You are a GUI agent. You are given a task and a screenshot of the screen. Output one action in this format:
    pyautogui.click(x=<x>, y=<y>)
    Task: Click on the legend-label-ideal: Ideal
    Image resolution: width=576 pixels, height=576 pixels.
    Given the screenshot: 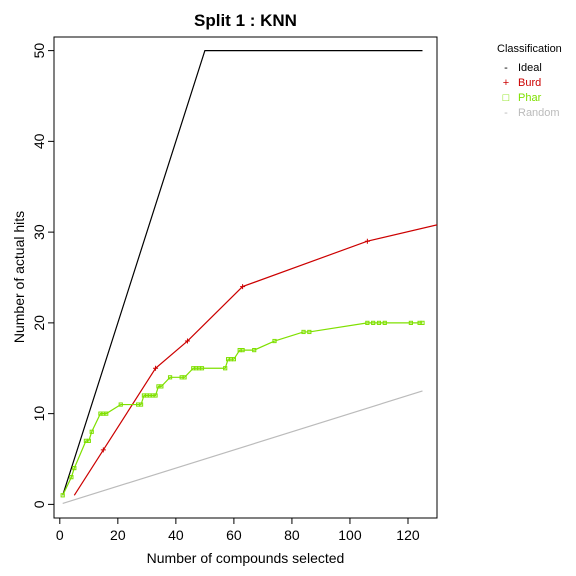 What is the action you would take?
    pyautogui.click(x=530, y=68)
    